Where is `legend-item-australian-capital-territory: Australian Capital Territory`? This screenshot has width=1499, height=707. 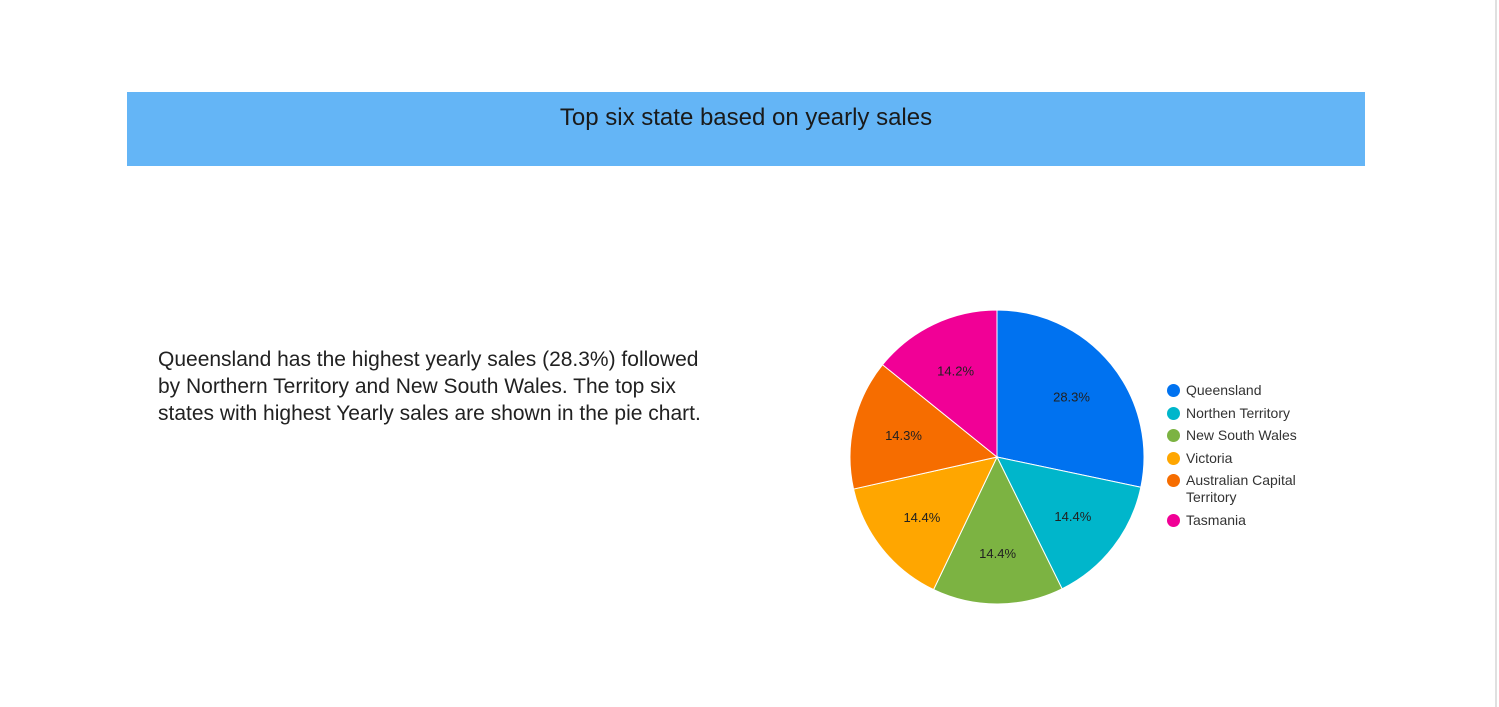 legend-item-australian-capital-territory: Australian Capital Territory is located at coordinates (1242, 489).